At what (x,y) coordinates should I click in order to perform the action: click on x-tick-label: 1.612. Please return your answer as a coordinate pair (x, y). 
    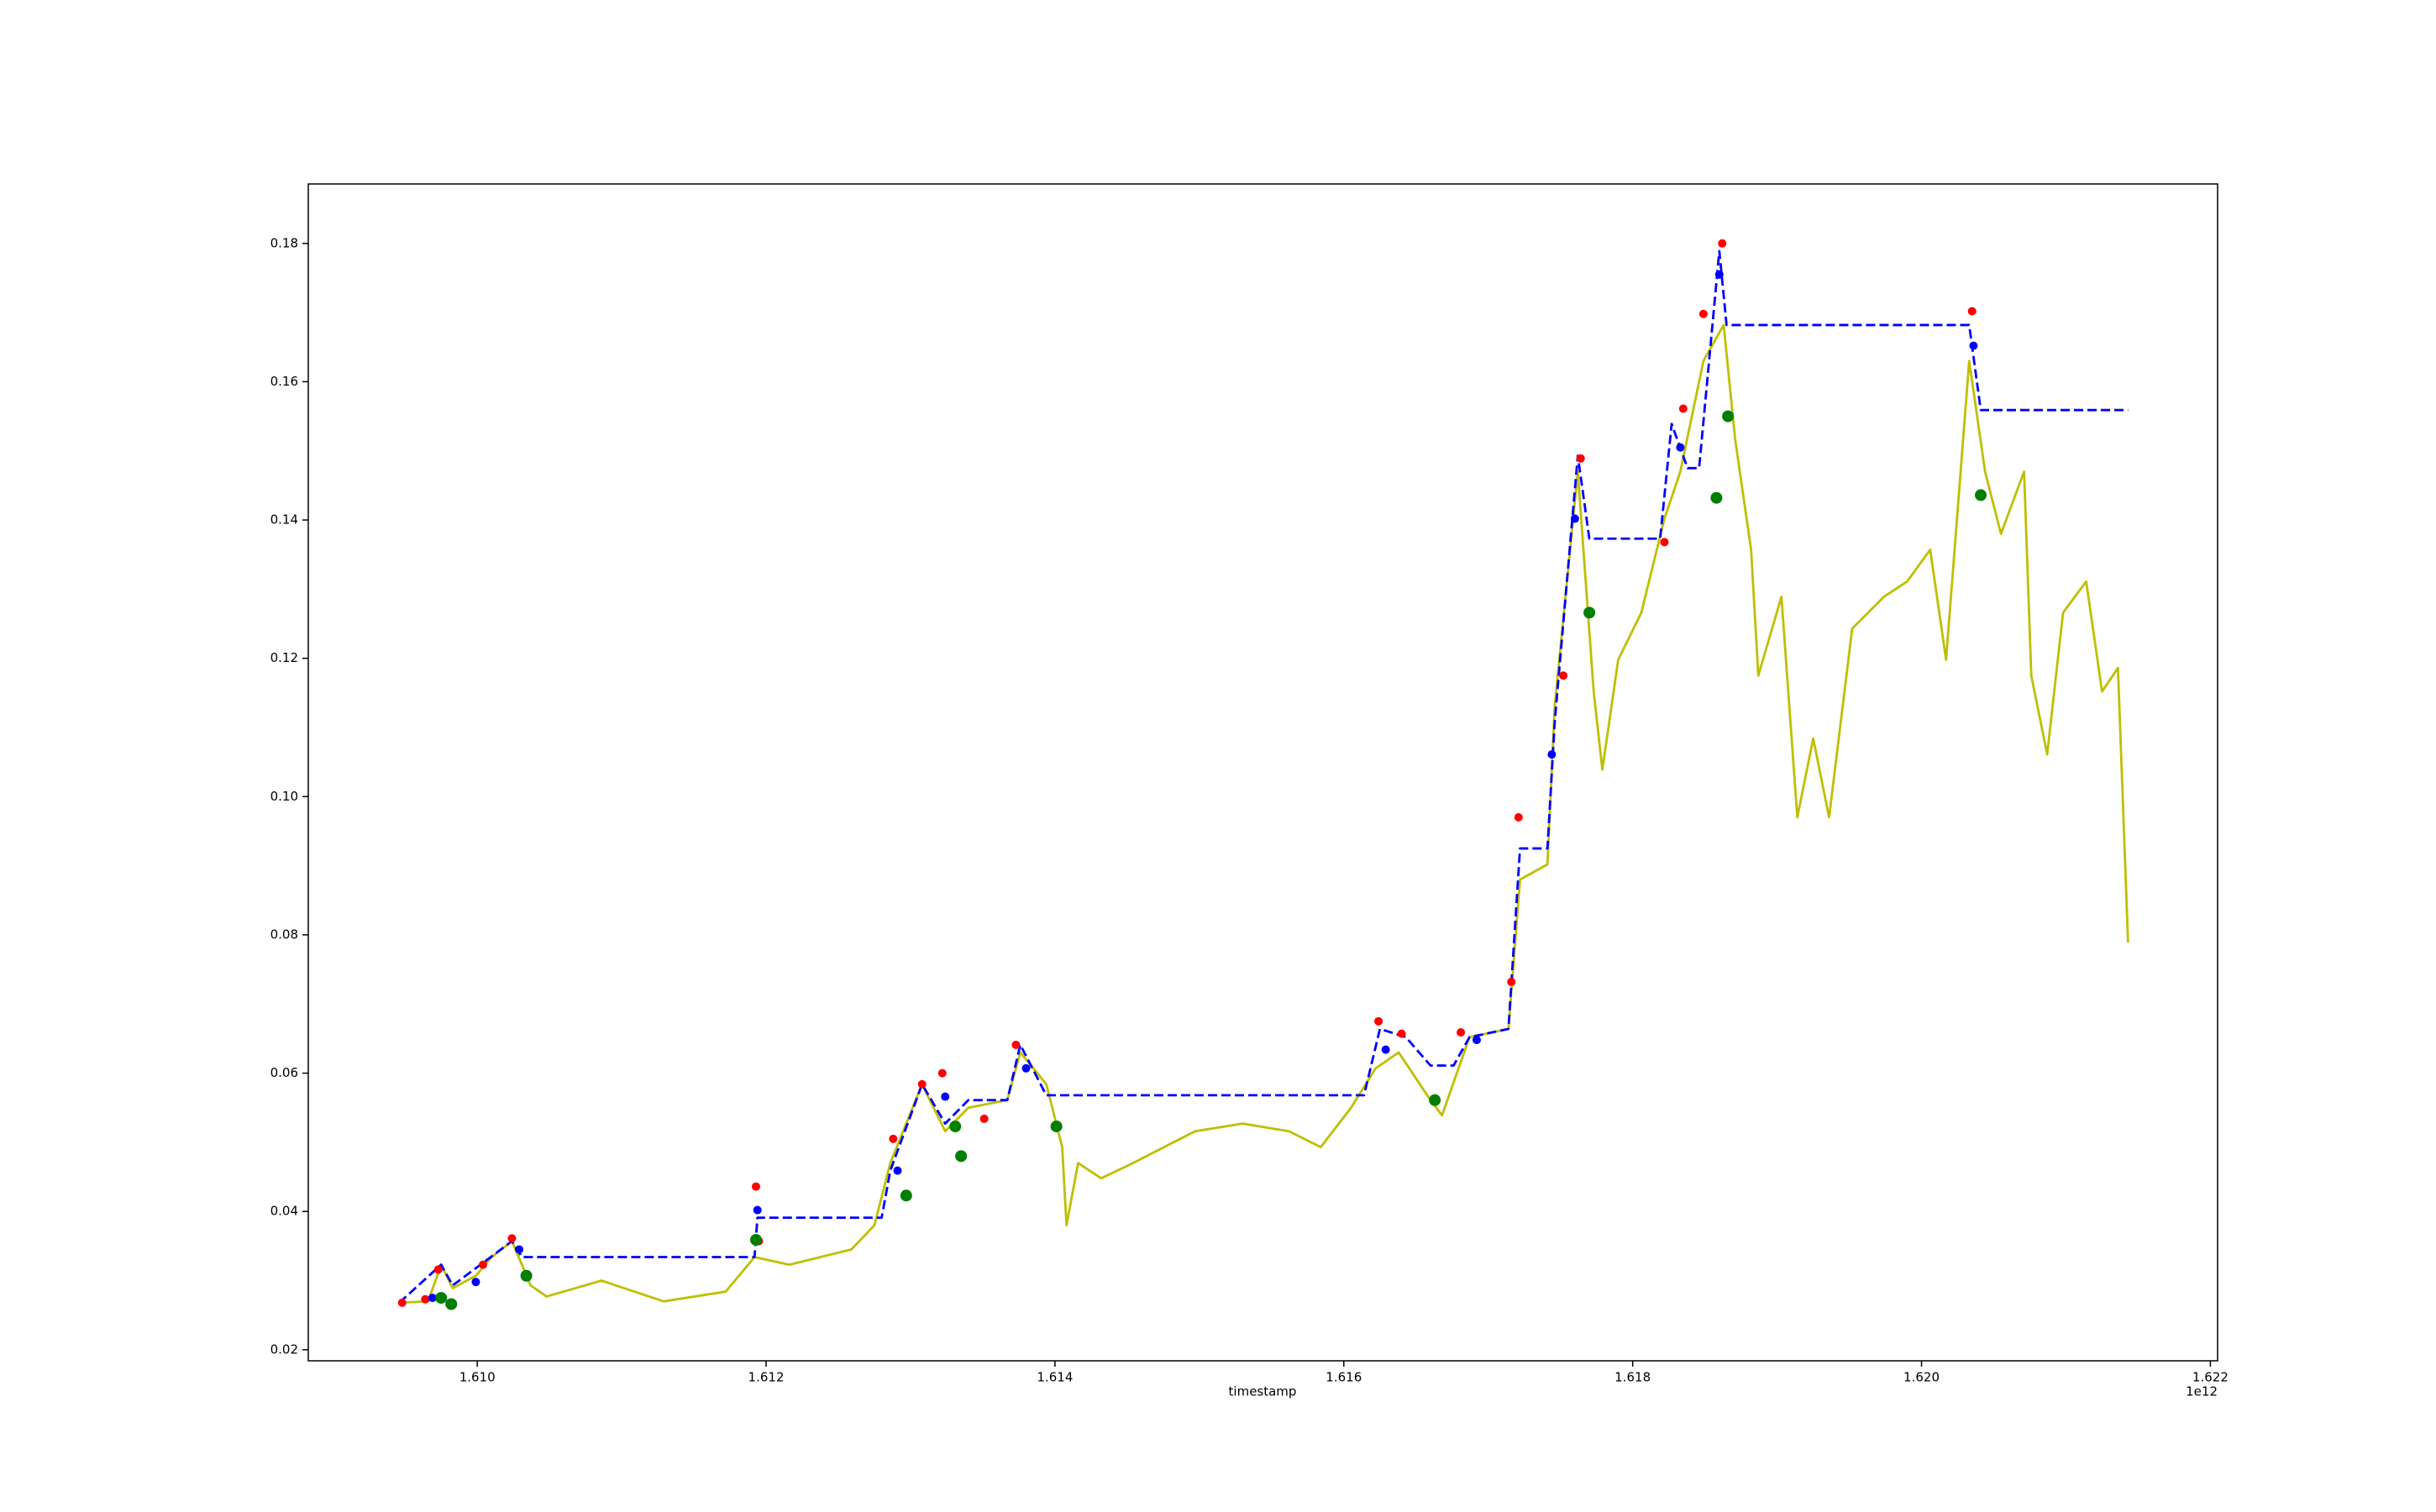
    Looking at the image, I should click on (766, 1377).